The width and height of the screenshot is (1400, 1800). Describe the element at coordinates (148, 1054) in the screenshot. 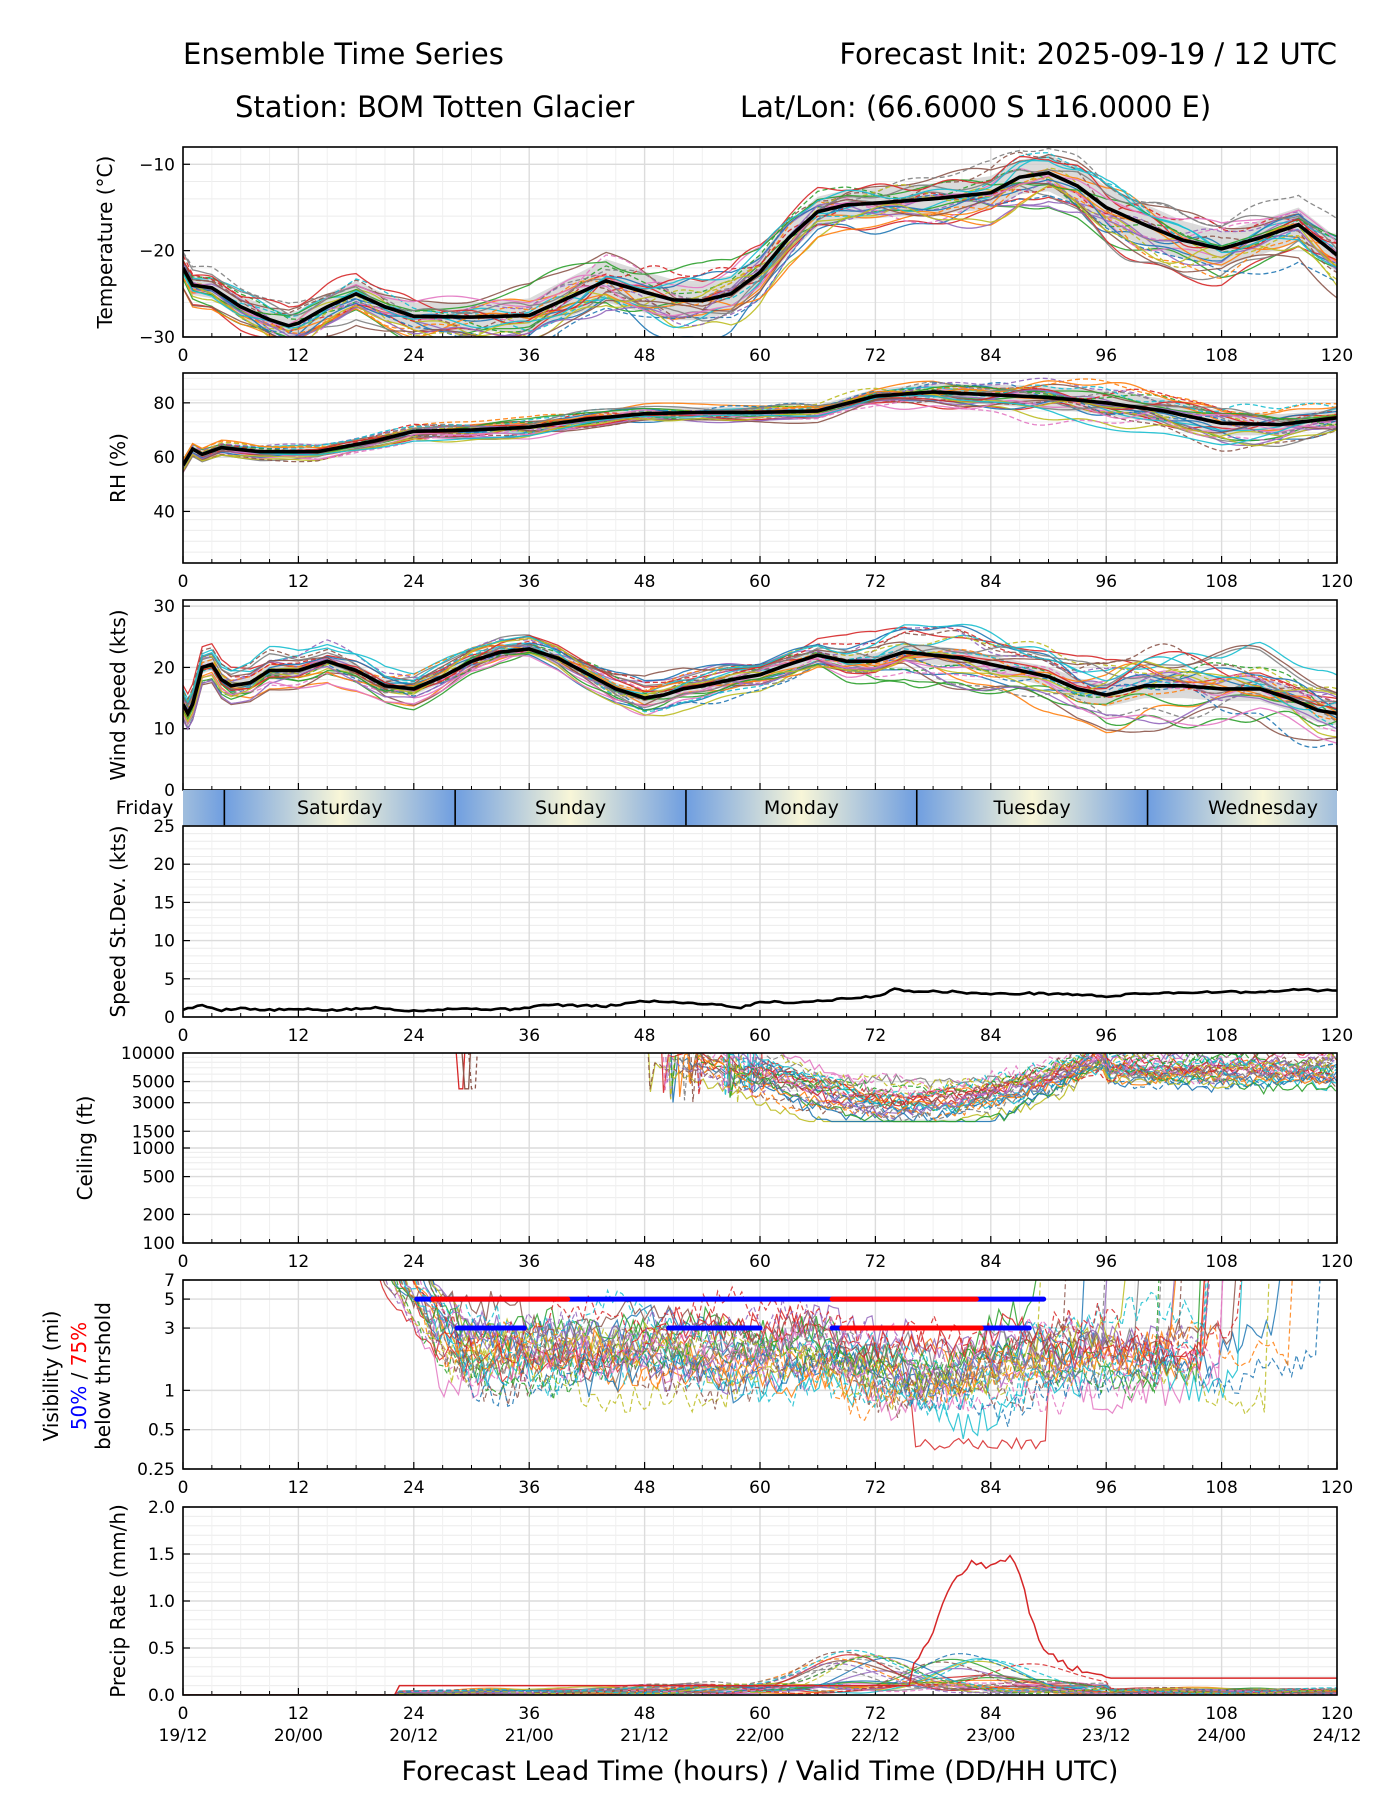

I see `y-tick-label: 10000` at that location.